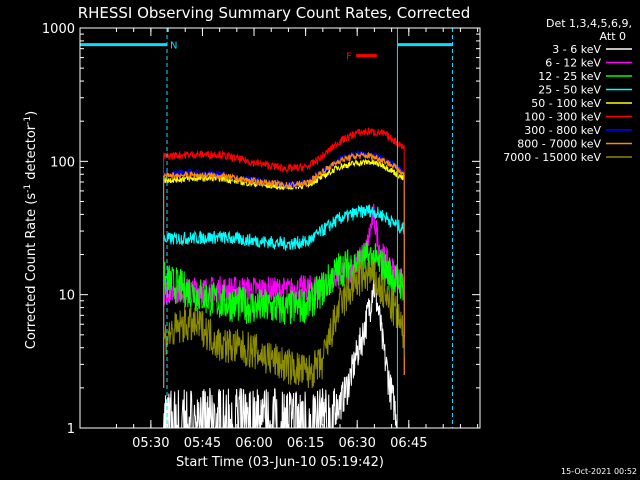 The height and width of the screenshot is (480, 640). What do you see at coordinates (559, 144) in the screenshot?
I see `legend-label-7: 800 - 7000 keV` at bounding box center [559, 144].